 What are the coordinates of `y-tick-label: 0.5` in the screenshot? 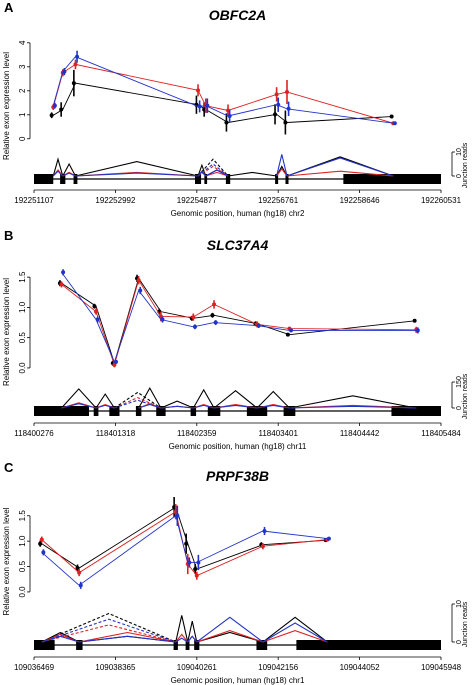 It's located at (22, 566).